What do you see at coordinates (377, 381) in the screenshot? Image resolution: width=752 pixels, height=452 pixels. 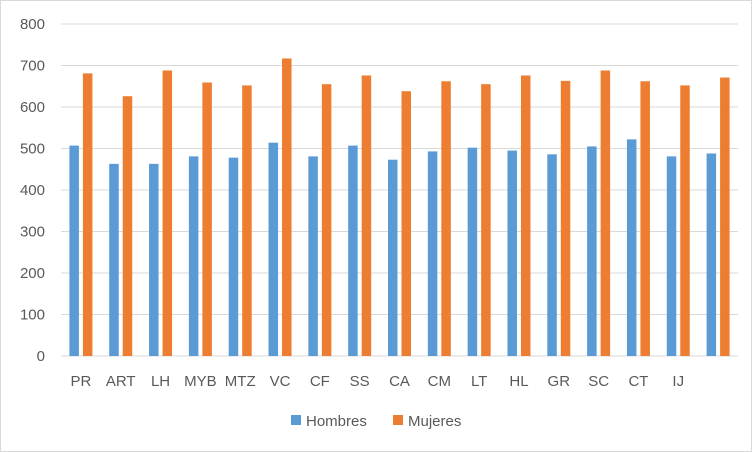 I see `x-axis-ticks: PR ART LH MYB MTZ VC CF SS CA CM LT HL GR SC CT IJ` at bounding box center [377, 381].